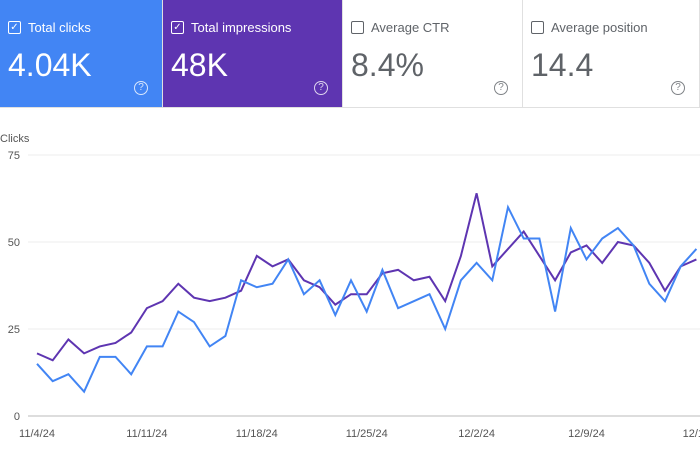 The height and width of the screenshot is (475, 700). I want to click on metric-card: ✓ Total clicks 4.04K ?, so click(81, 53).